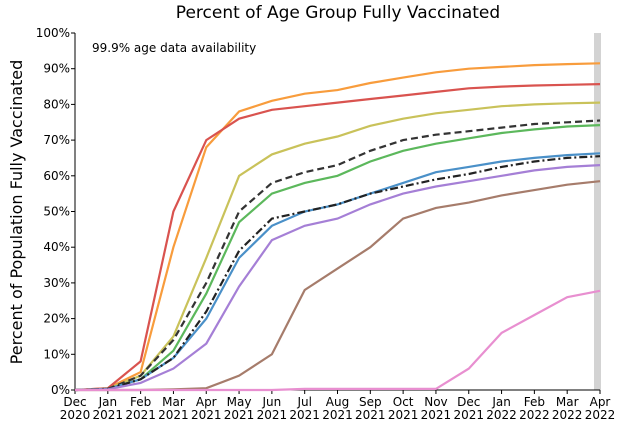  I want to click on y-tick-label: 30%, so click(56, 283).